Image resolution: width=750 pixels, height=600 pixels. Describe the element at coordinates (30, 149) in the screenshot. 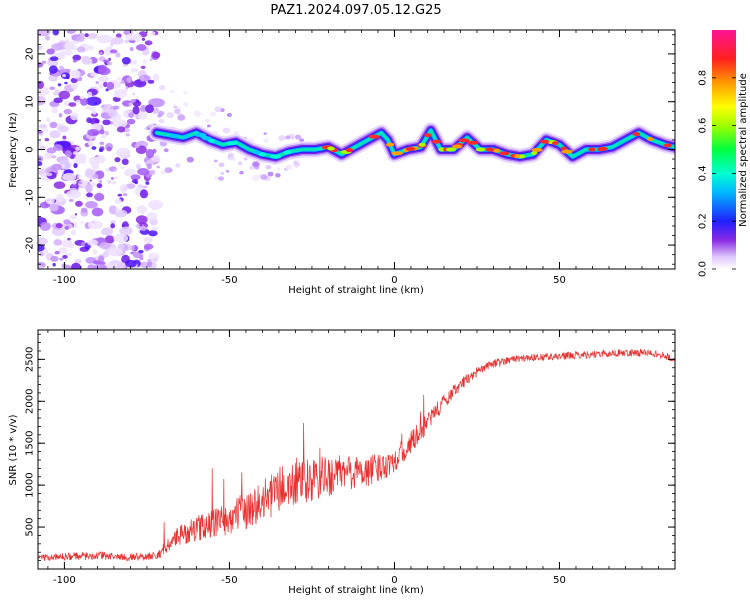

I see `heatmap-y-tick-label: 0` at that location.